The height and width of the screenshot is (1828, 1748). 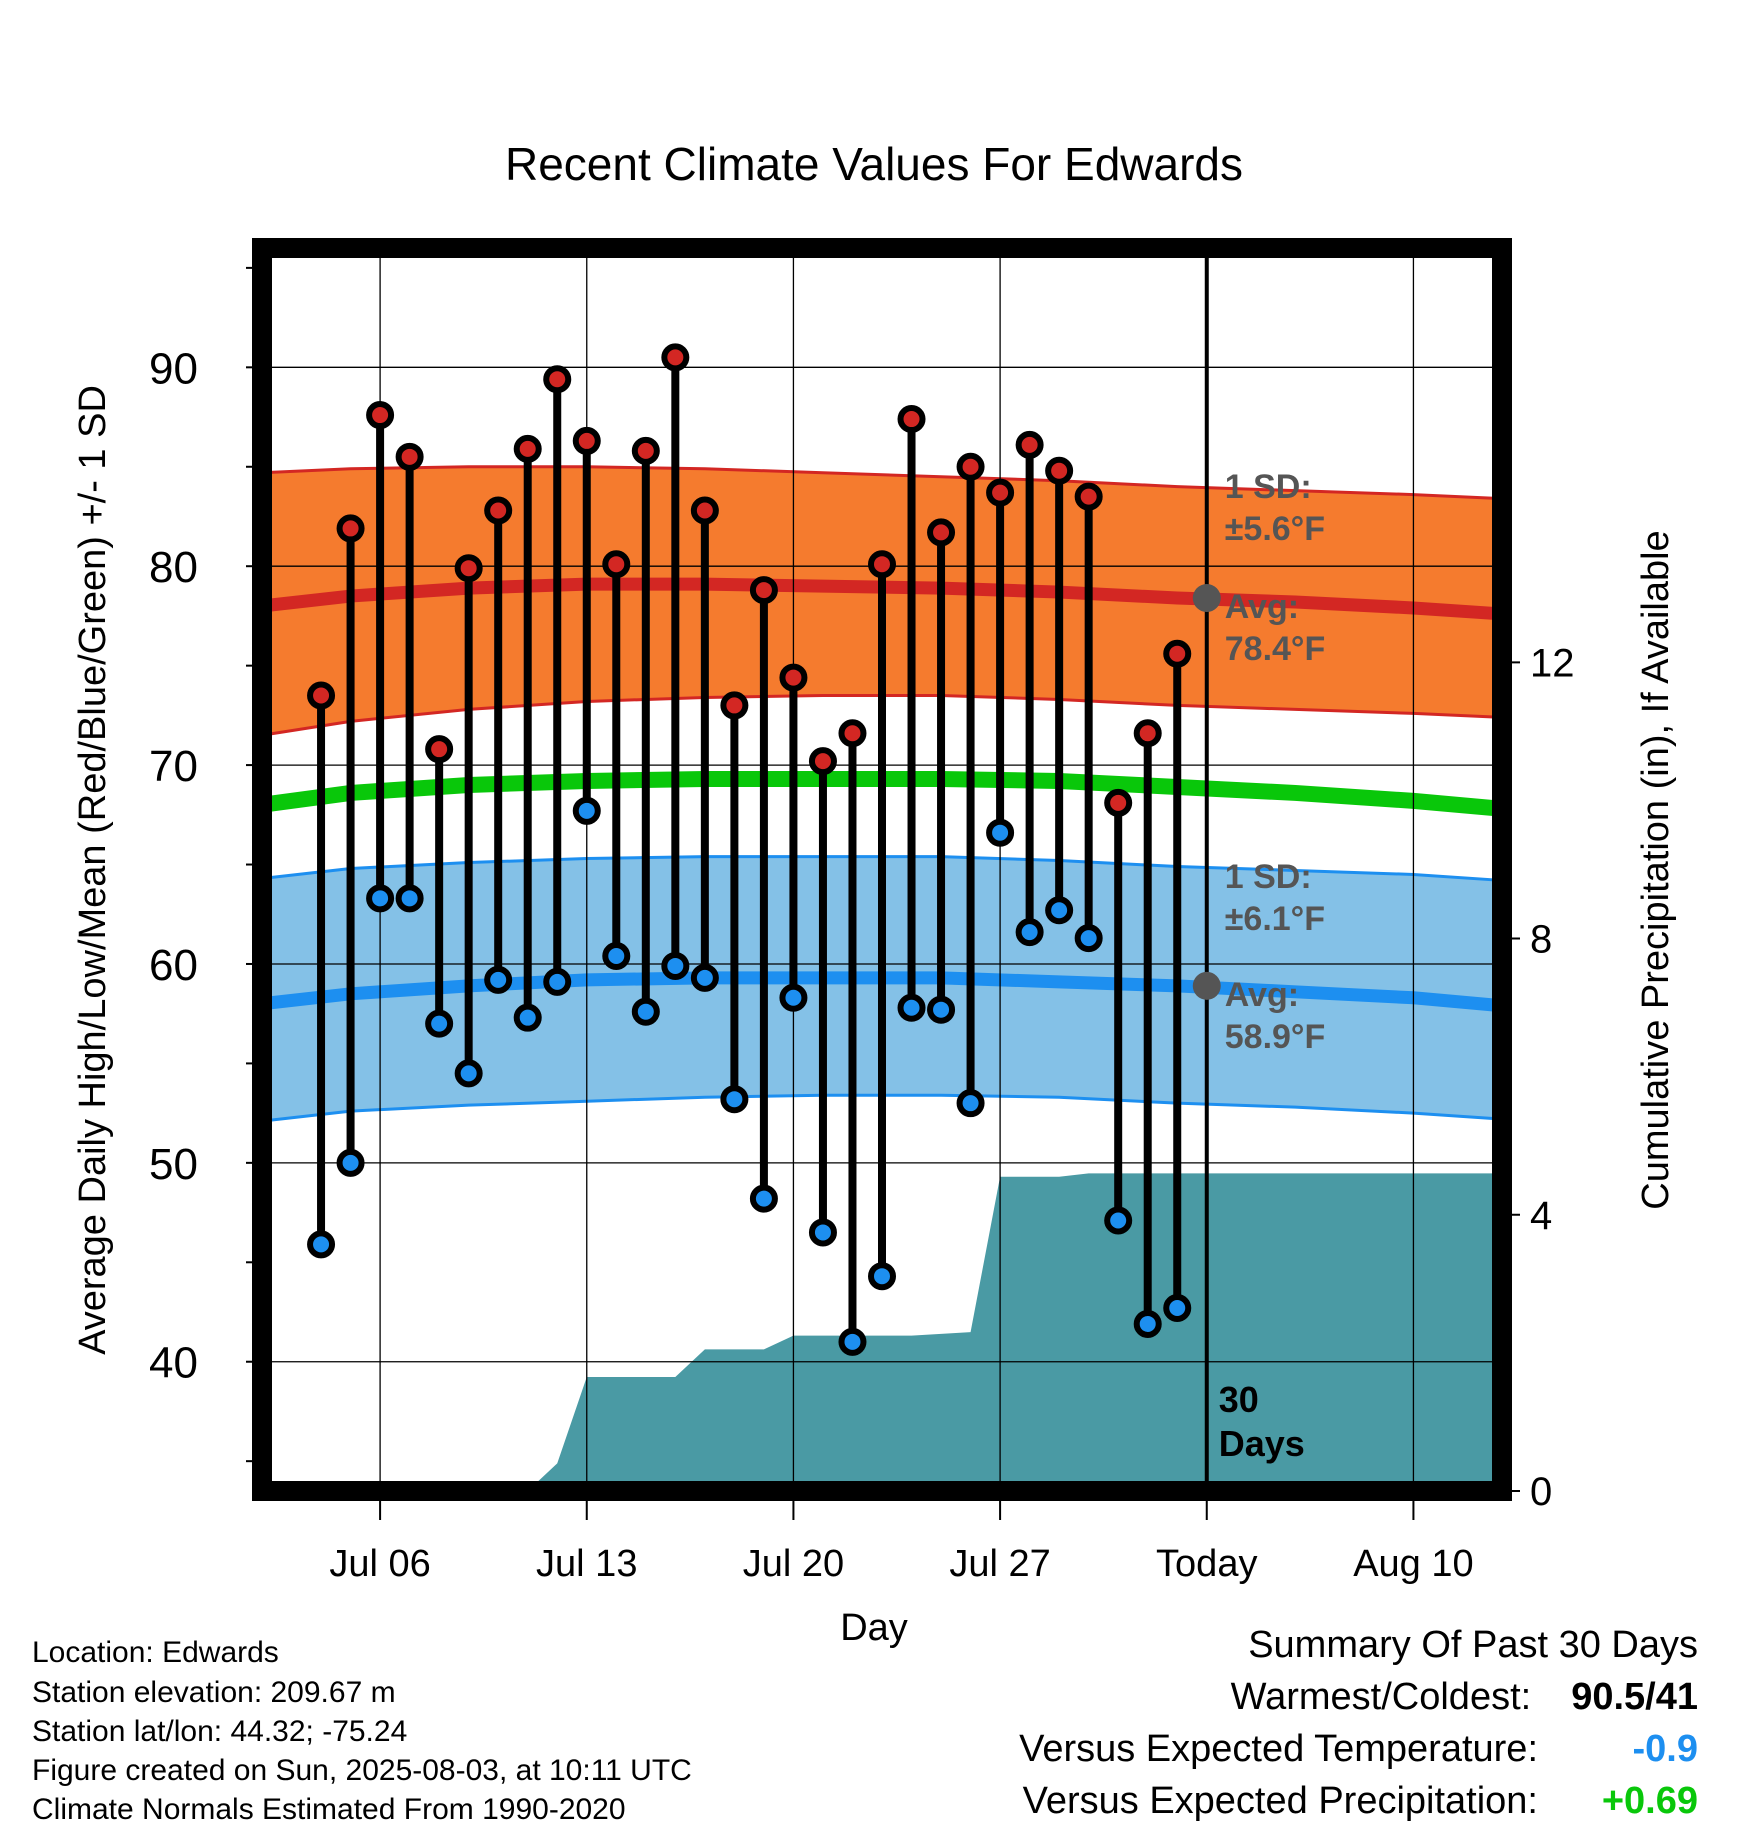 What do you see at coordinates (1649, 1801) in the screenshot?
I see `precipitation-value: +0.69` at bounding box center [1649, 1801].